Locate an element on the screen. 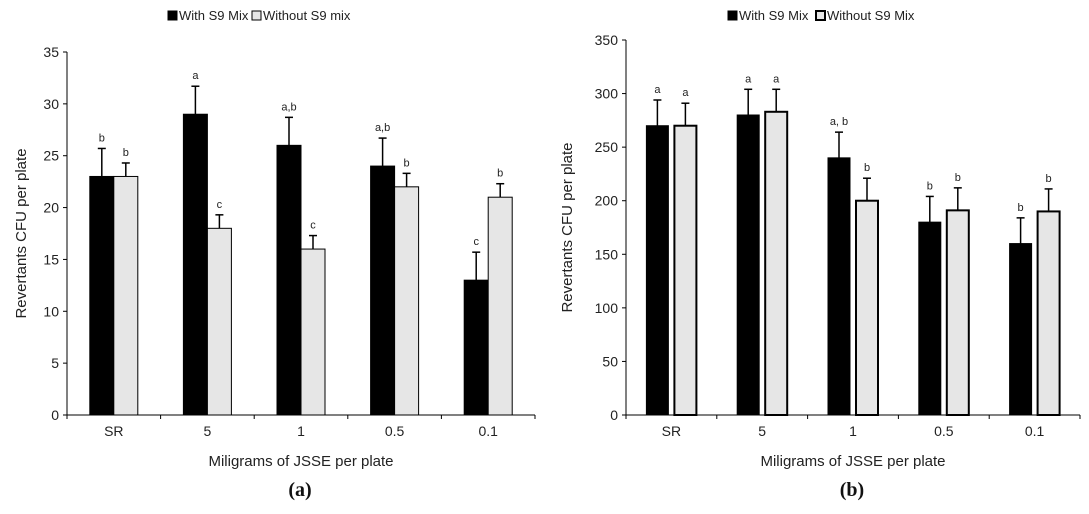  b-significance-letter: a, b is located at coordinates (839, 122).